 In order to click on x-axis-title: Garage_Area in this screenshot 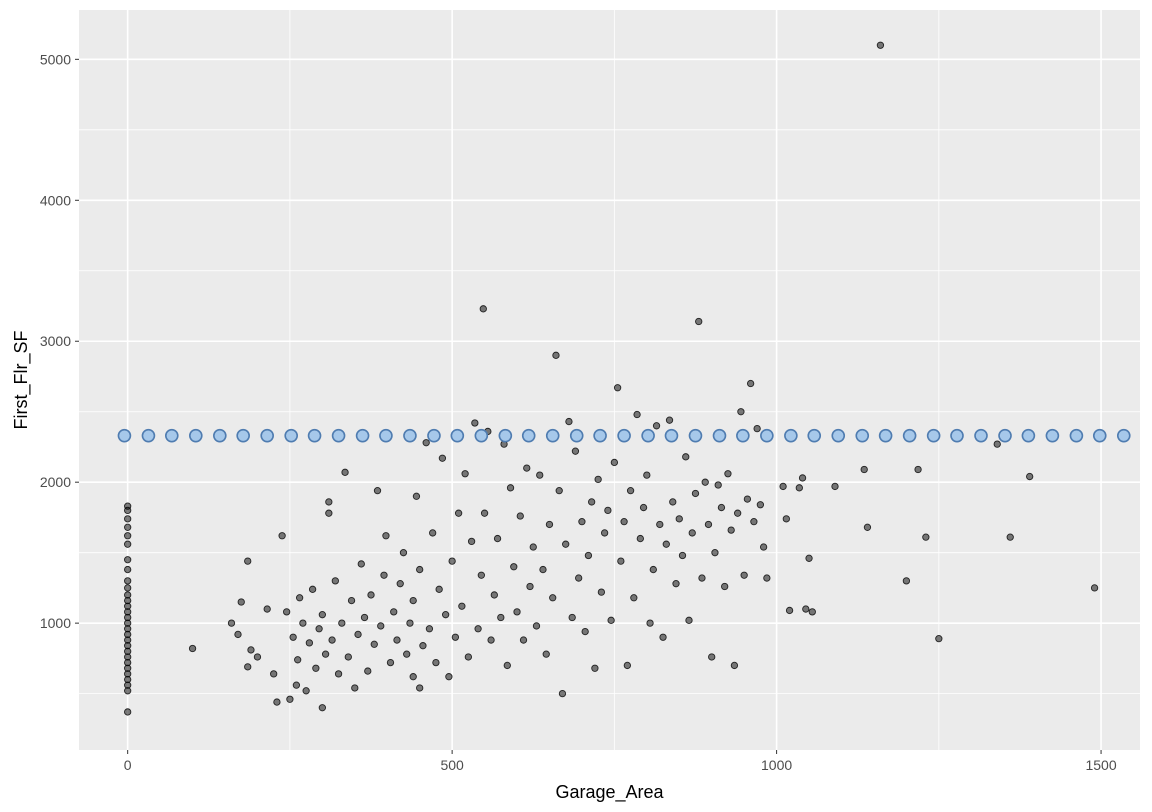, I will do `click(609, 792)`.